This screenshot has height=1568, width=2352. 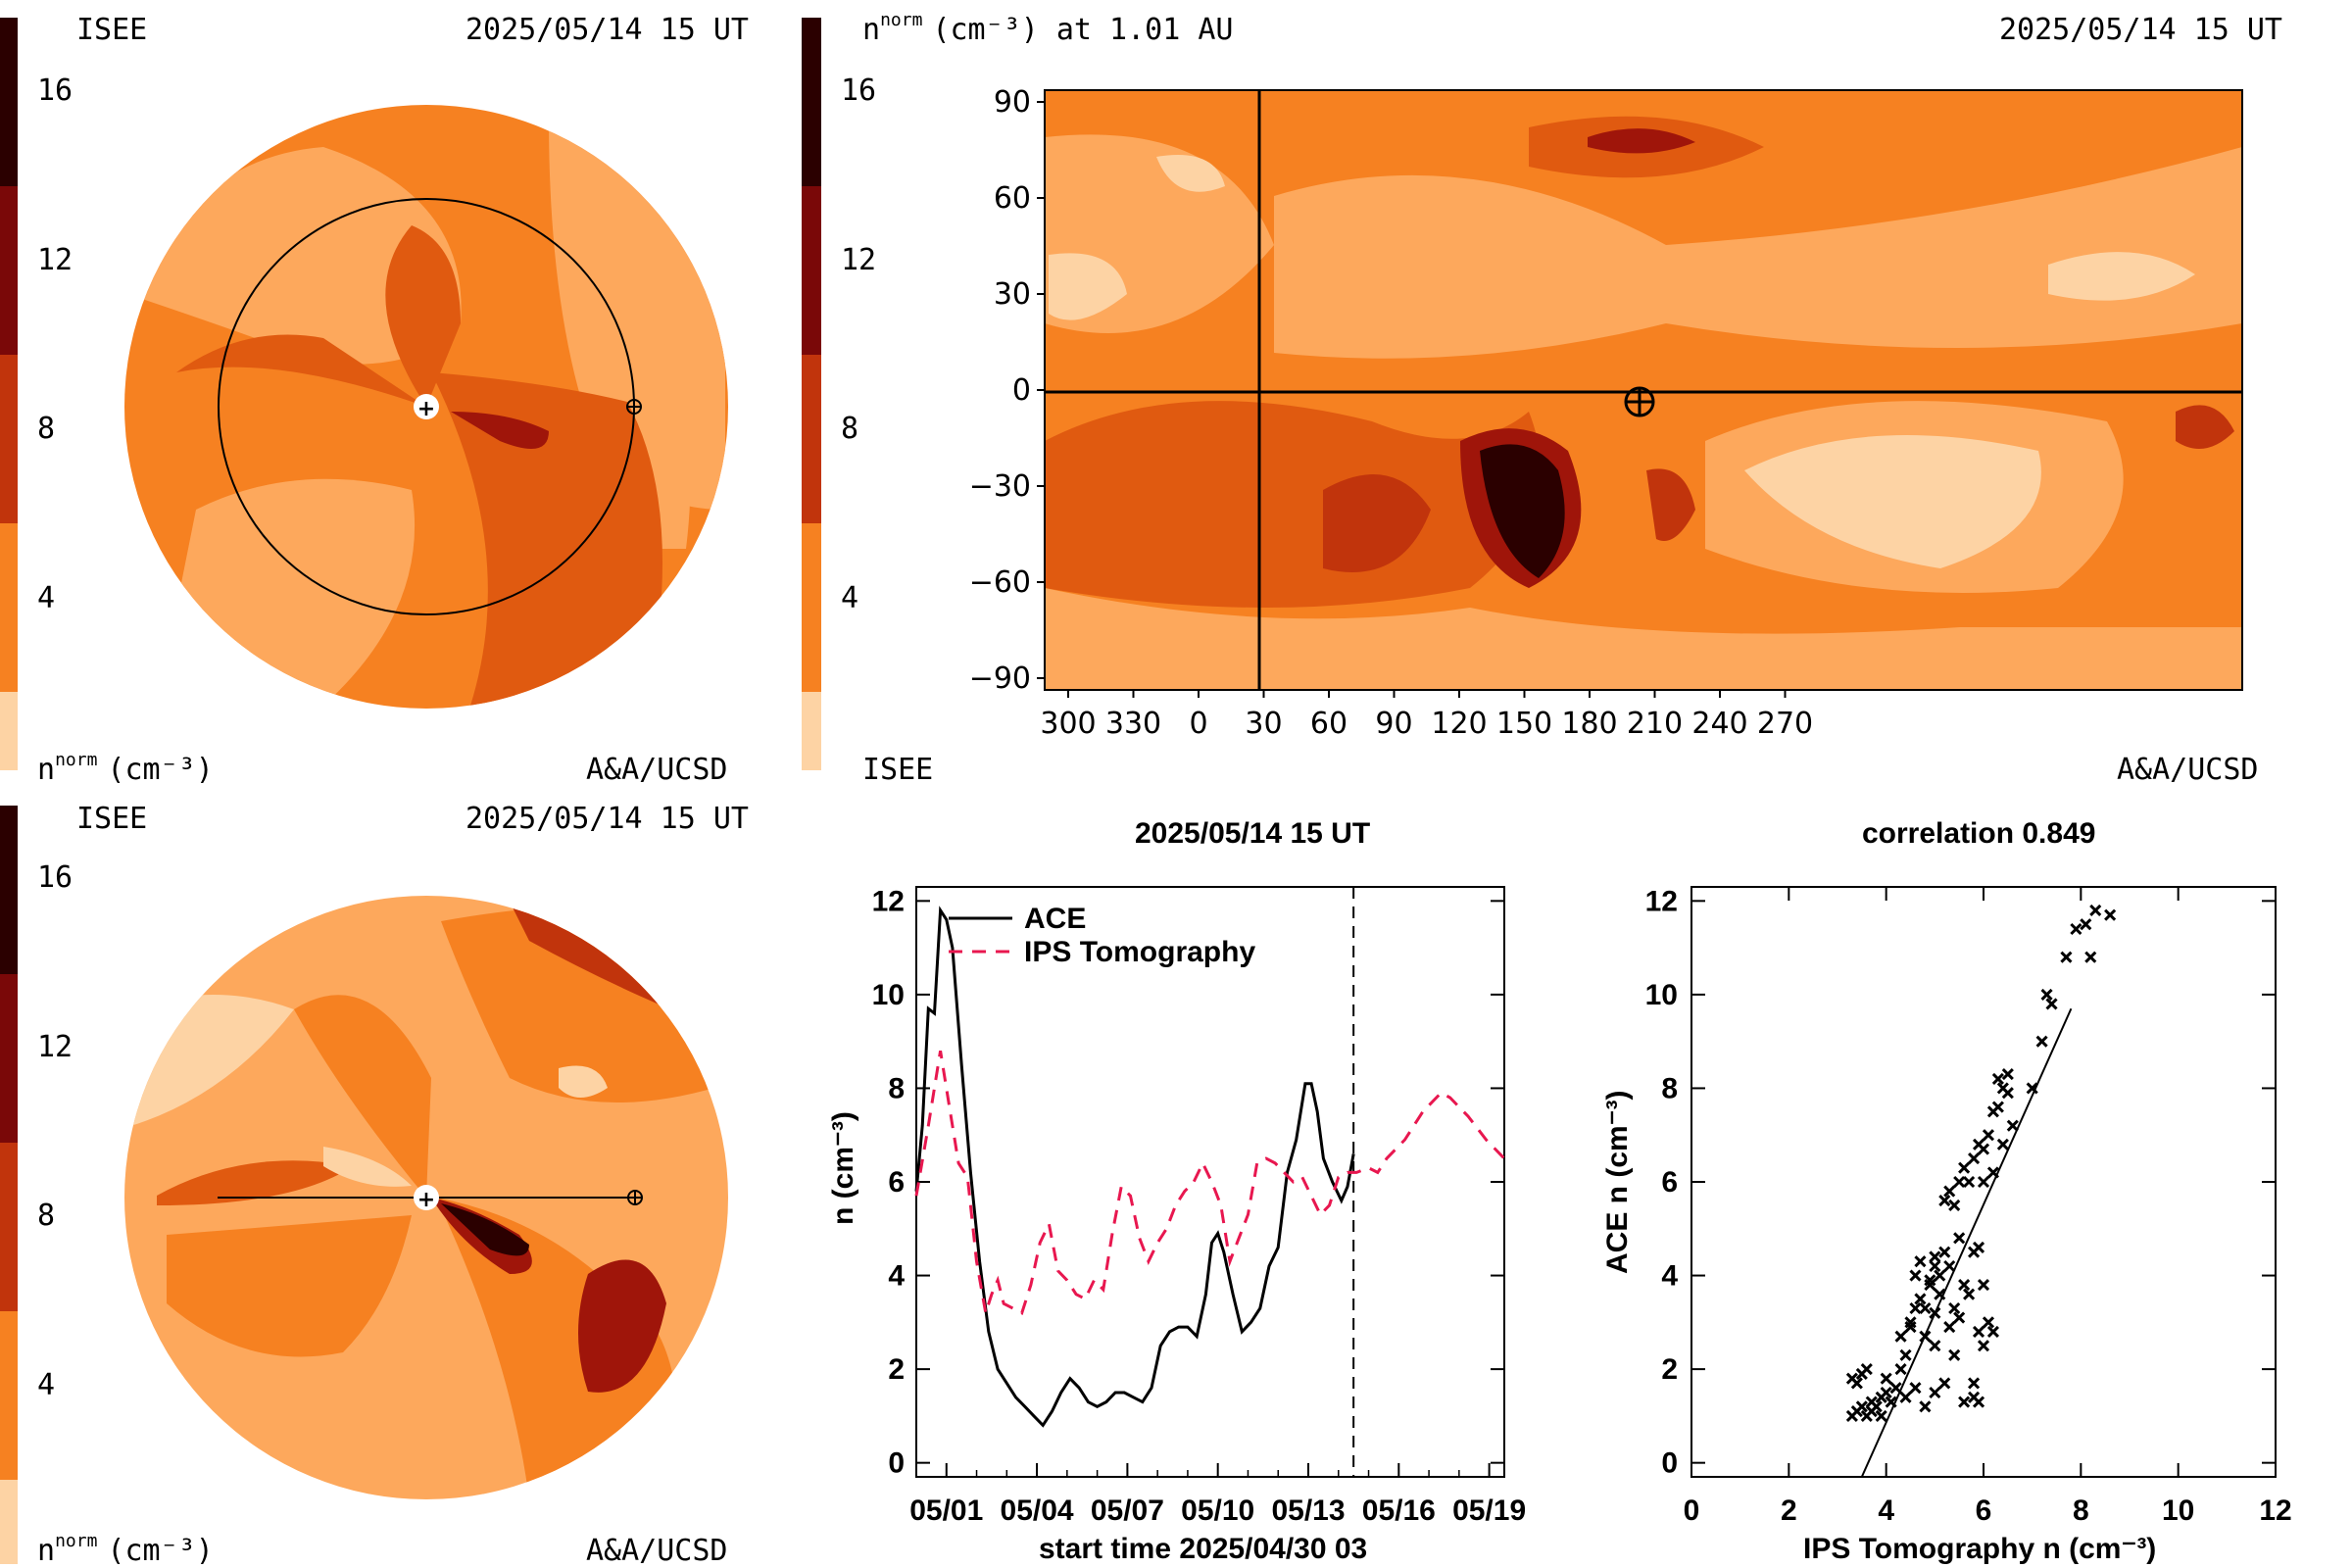 What do you see at coordinates (1669, 1369) in the screenshot?
I see `sc-ytick-label: 2` at bounding box center [1669, 1369].